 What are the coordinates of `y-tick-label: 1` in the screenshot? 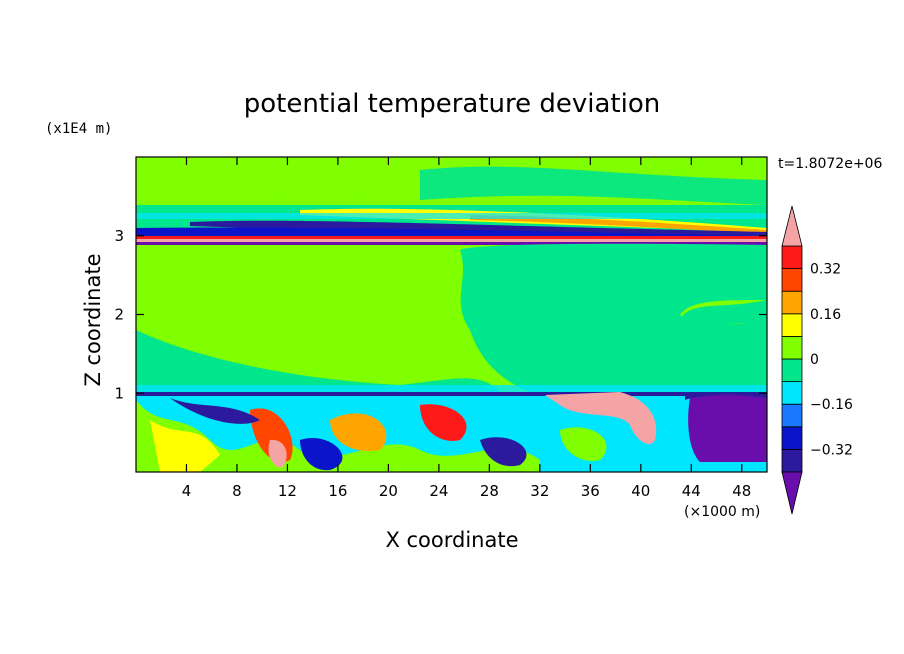 It's located at (119, 393).